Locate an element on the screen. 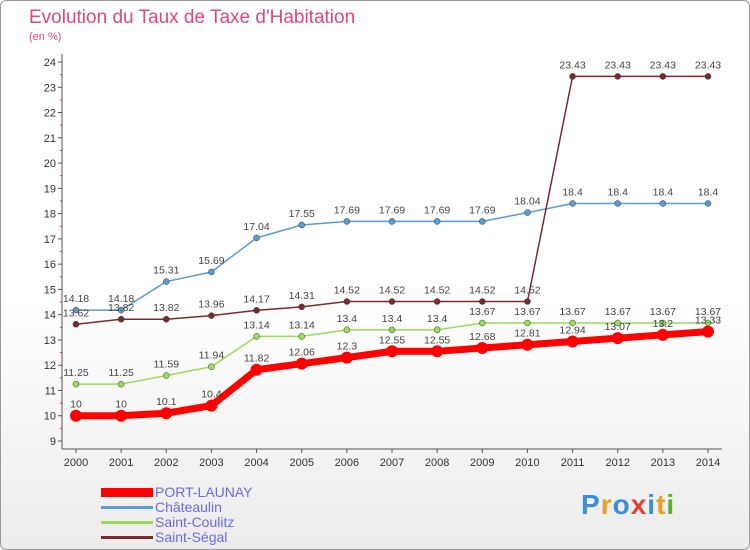 This screenshot has width=750, height=550. x-tick-label: 2007 is located at coordinates (392, 463).